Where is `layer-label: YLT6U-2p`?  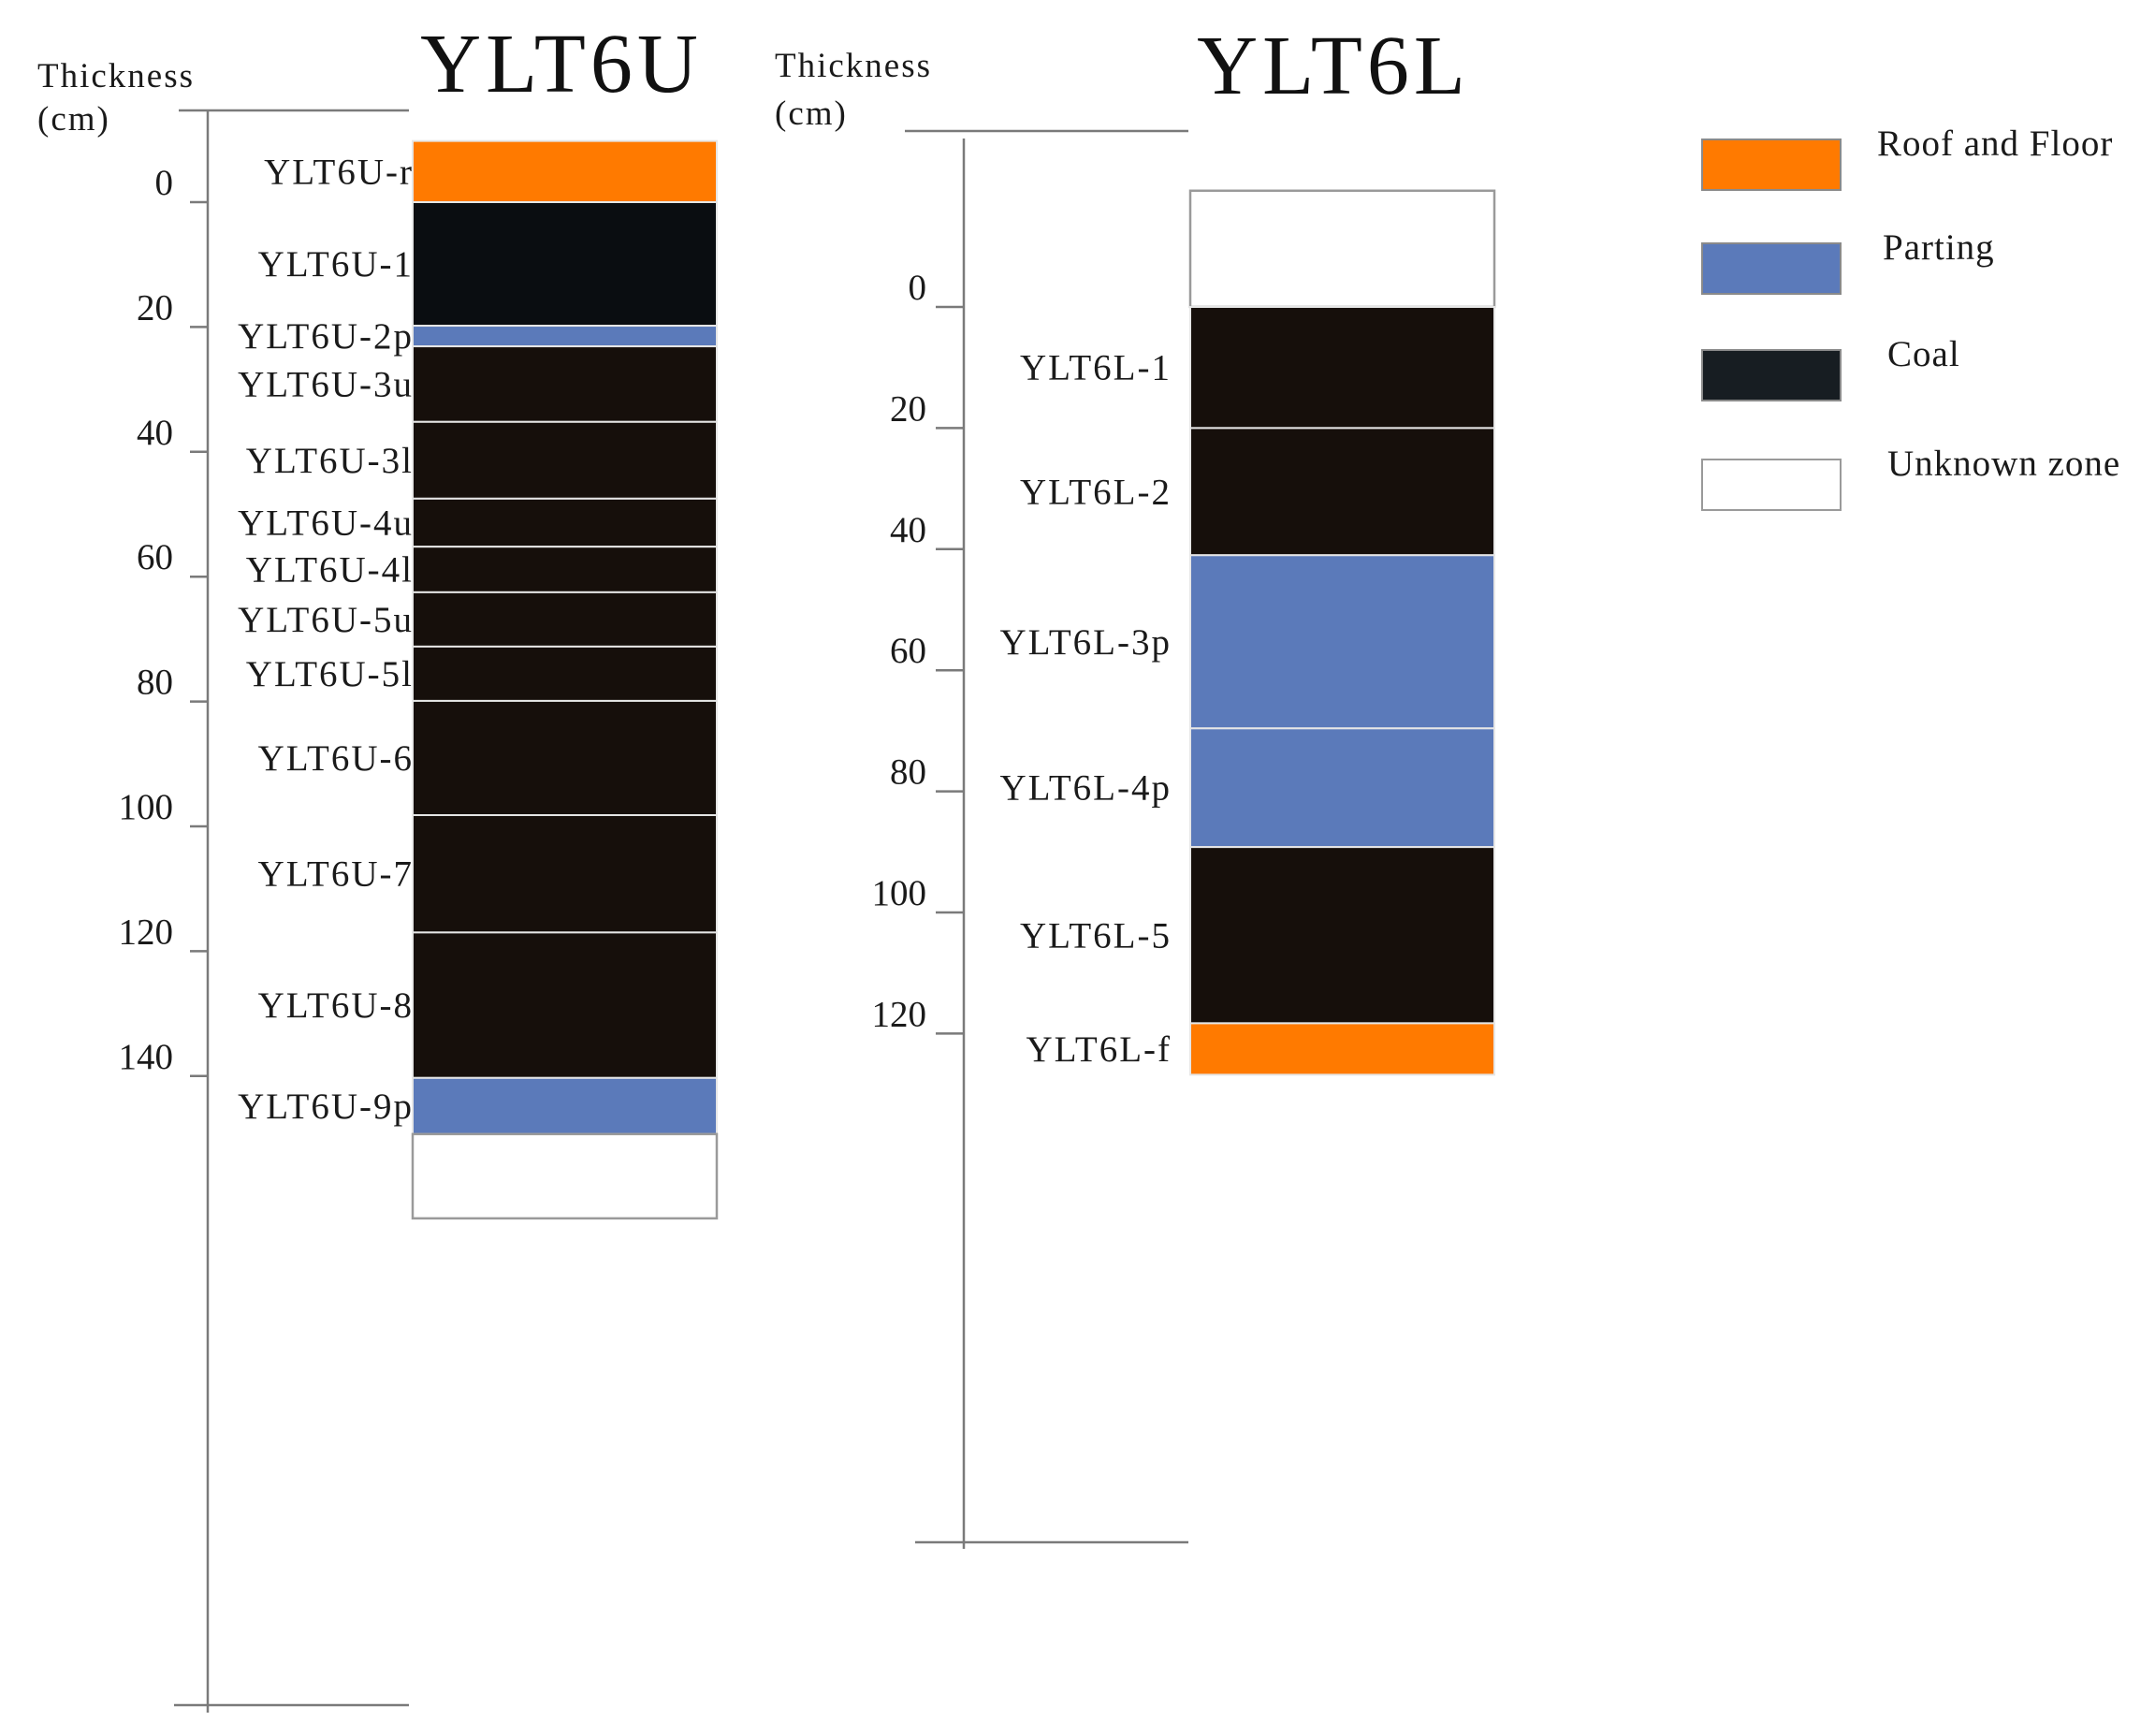 layer-label: YLT6U-2p is located at coordinates (326, 336).